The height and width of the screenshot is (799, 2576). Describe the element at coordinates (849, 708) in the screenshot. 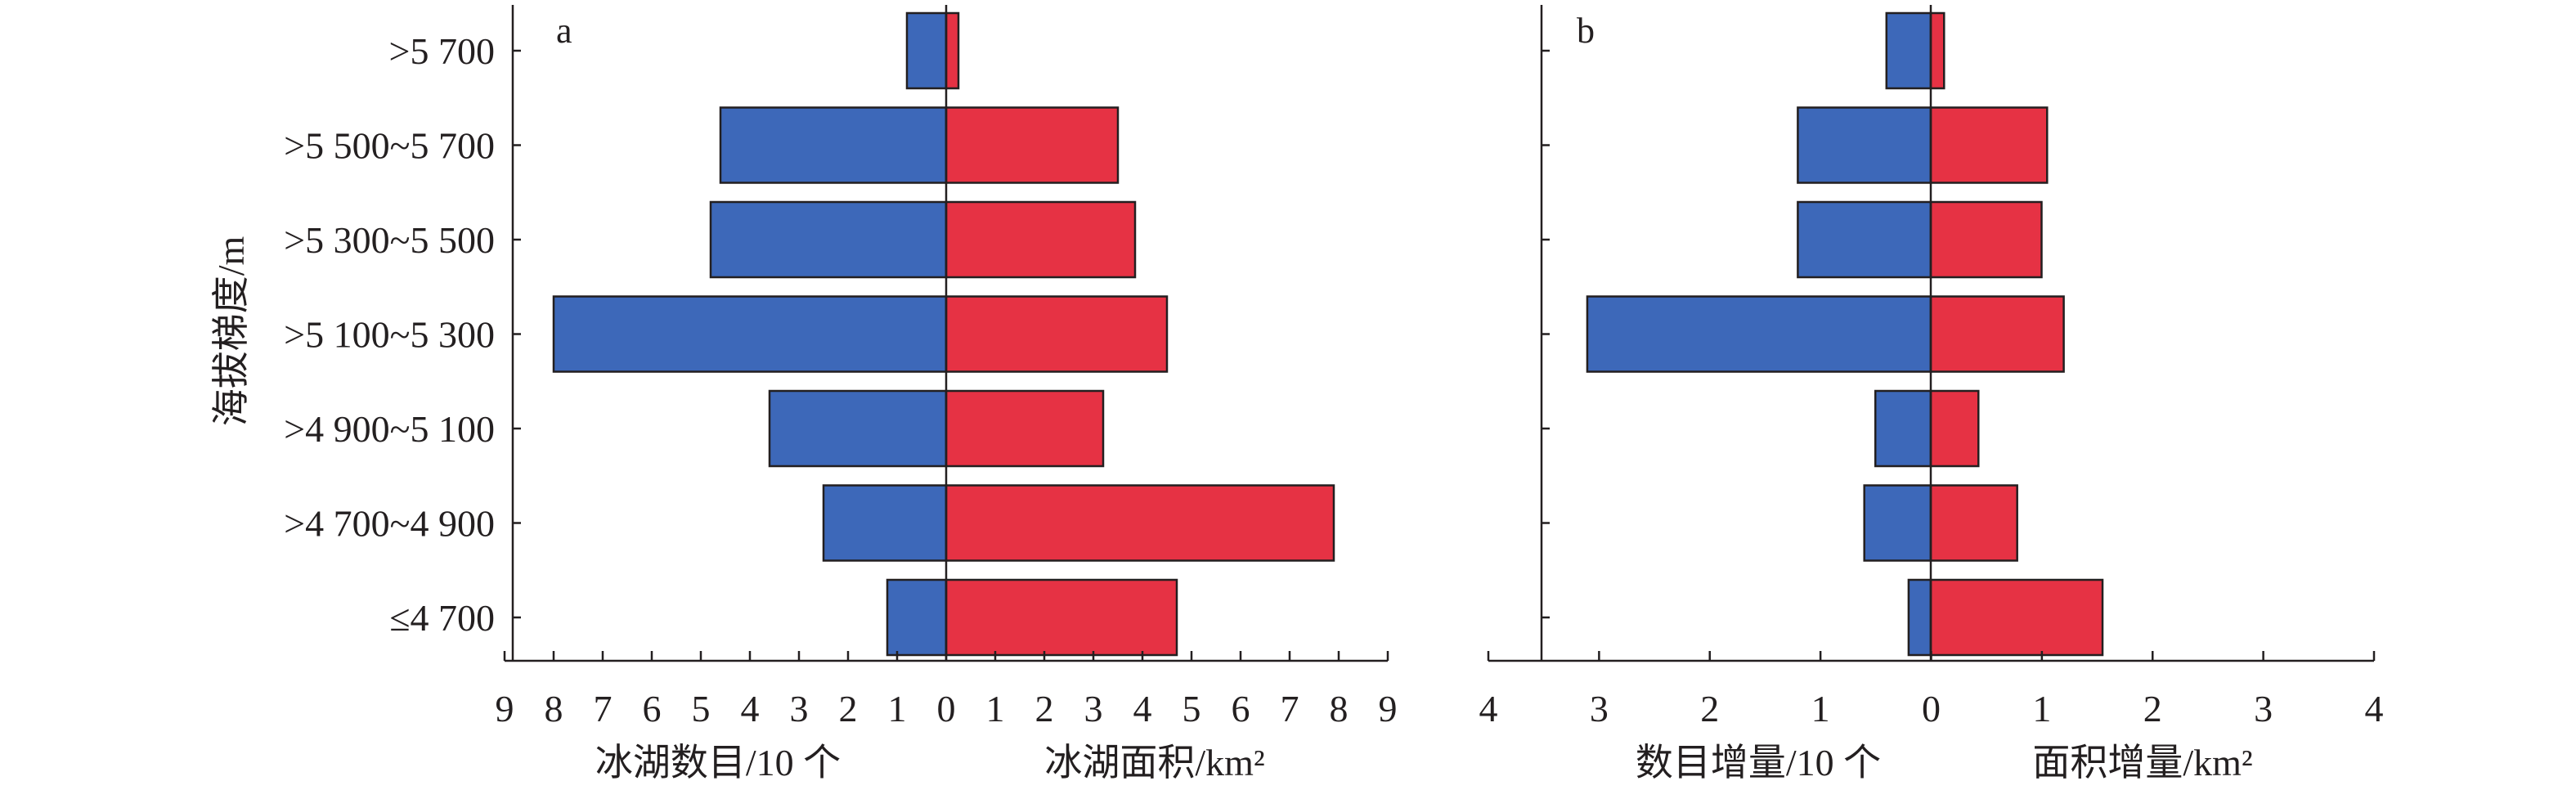

I see `x-tick-label-7: 2` at that location.